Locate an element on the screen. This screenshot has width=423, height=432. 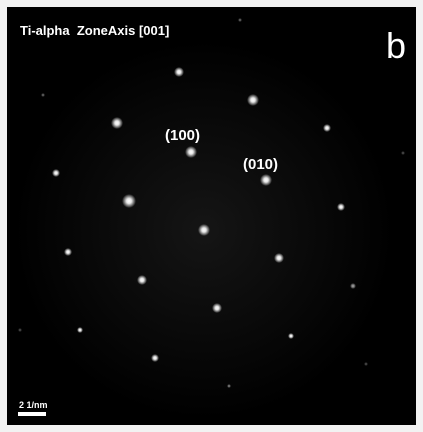
spot-label: (100) is located at coordinates (182, 135).